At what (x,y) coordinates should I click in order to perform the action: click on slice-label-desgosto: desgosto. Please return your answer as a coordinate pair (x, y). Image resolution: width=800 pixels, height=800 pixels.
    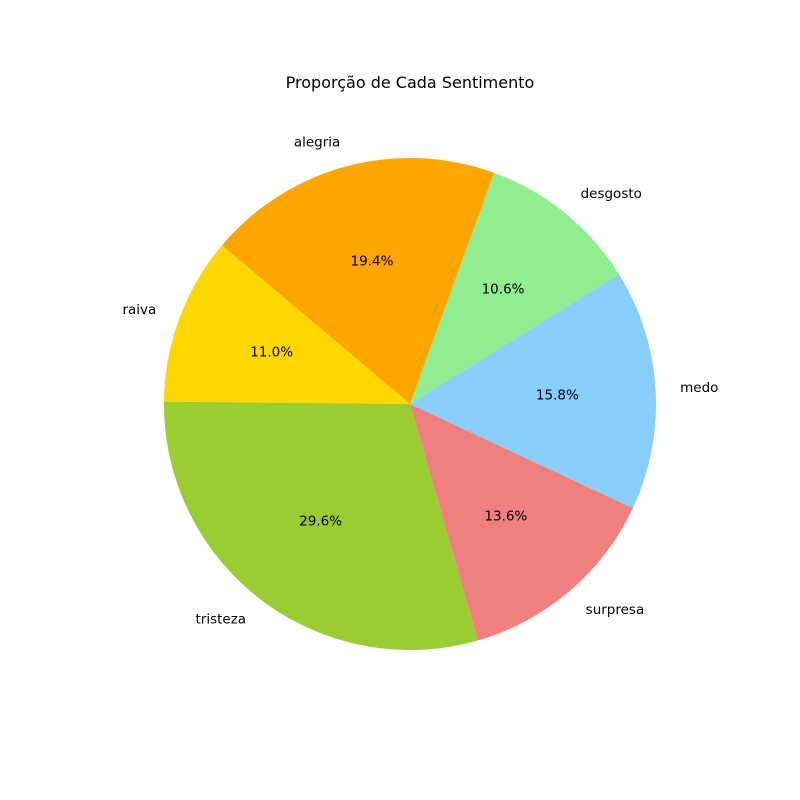
    Looking at the image, I should click on (611, 194).